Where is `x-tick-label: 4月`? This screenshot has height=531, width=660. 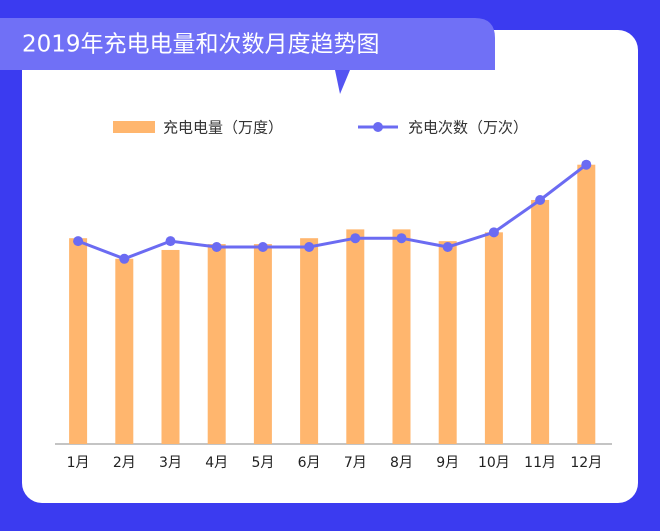 x-tick-label: 4月 is located at coordinates (216, 463).